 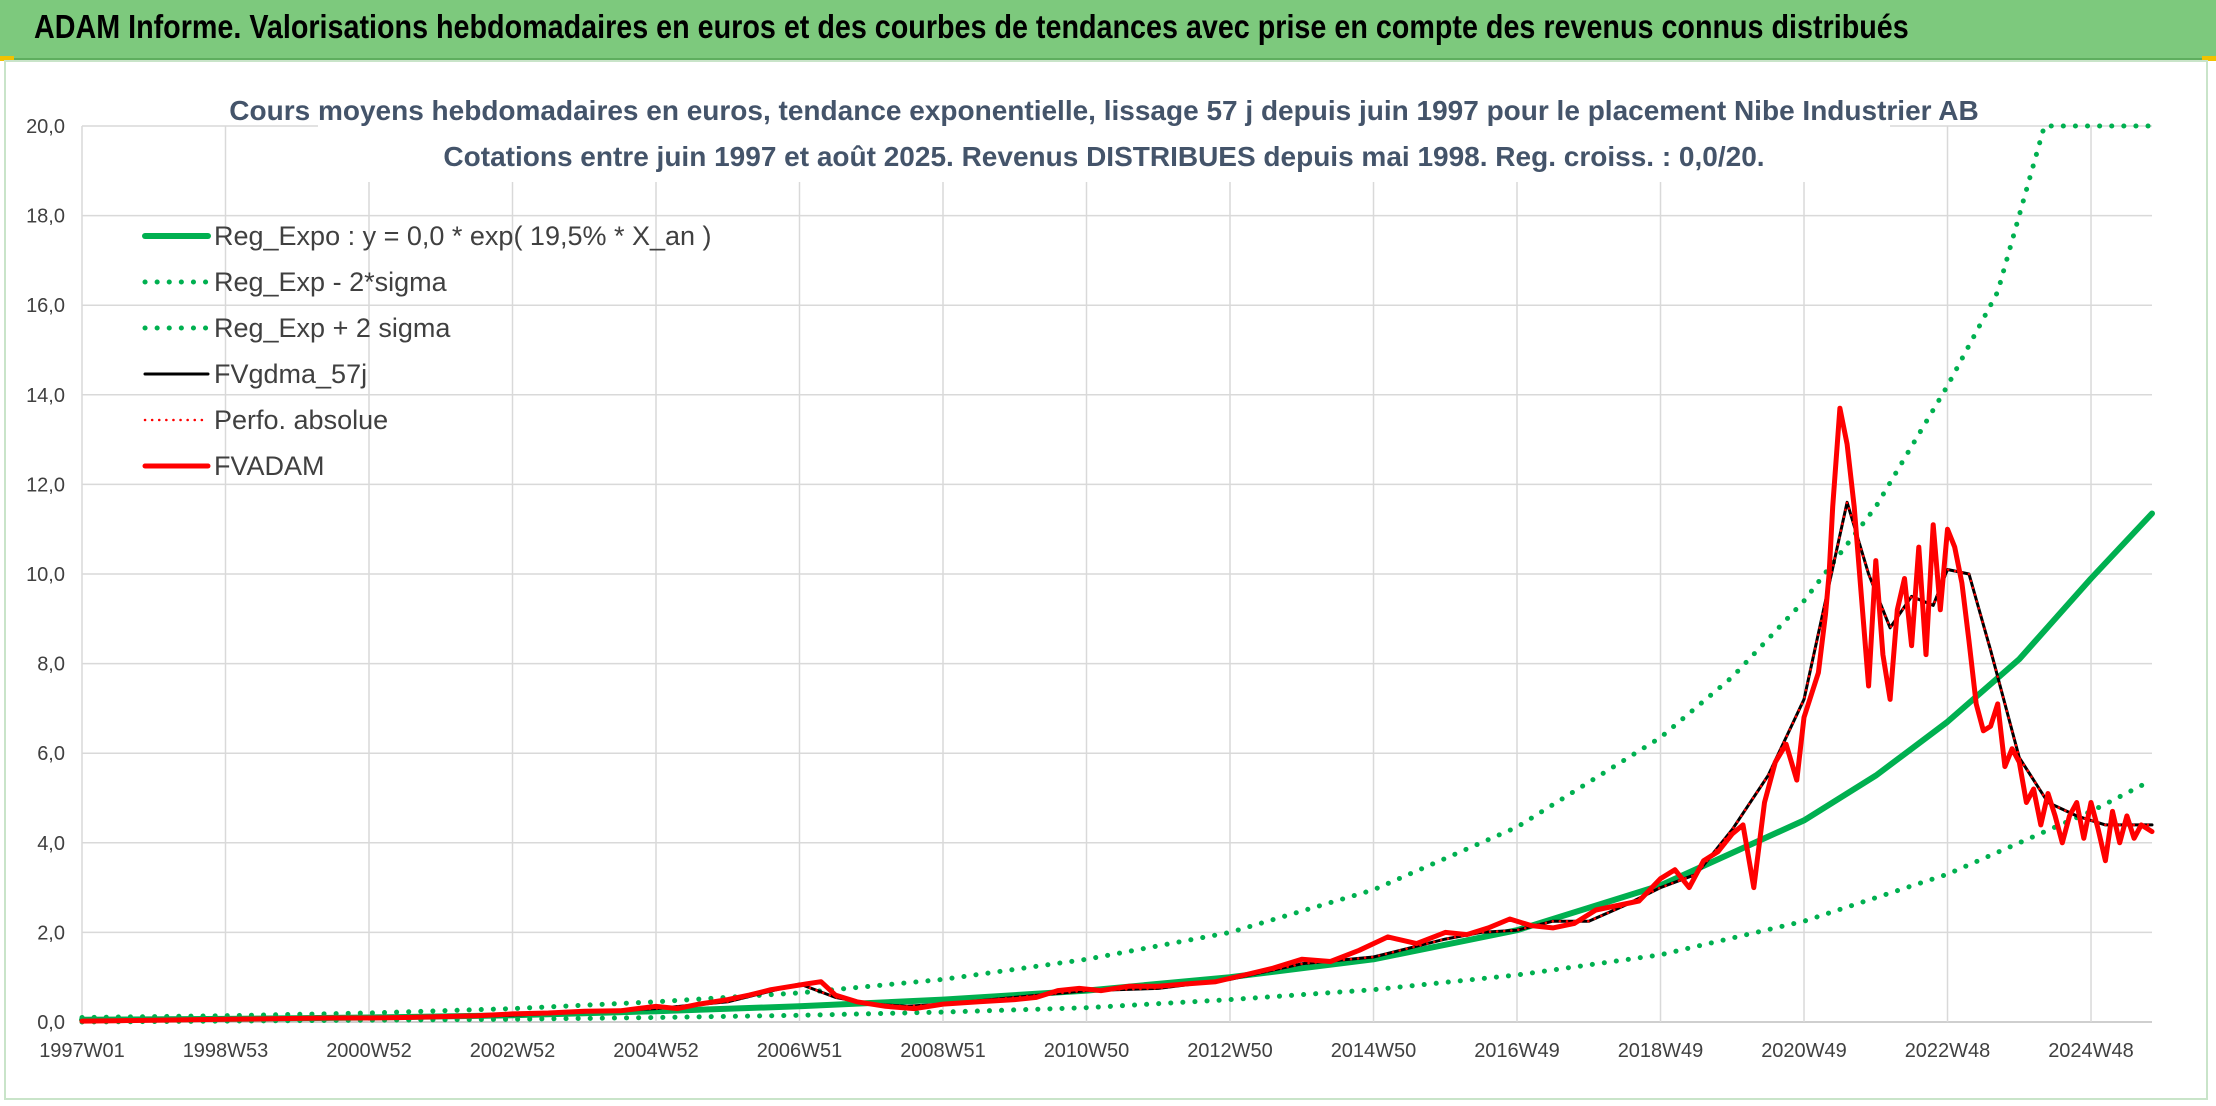 I want to click on legend-label: FVgdma_57j, so click(x=290, y=374).